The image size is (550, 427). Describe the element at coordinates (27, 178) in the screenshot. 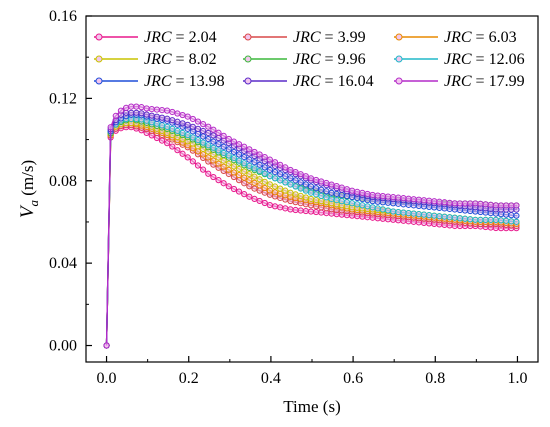

I see `y-axis-unit: (m/s)` at that location.